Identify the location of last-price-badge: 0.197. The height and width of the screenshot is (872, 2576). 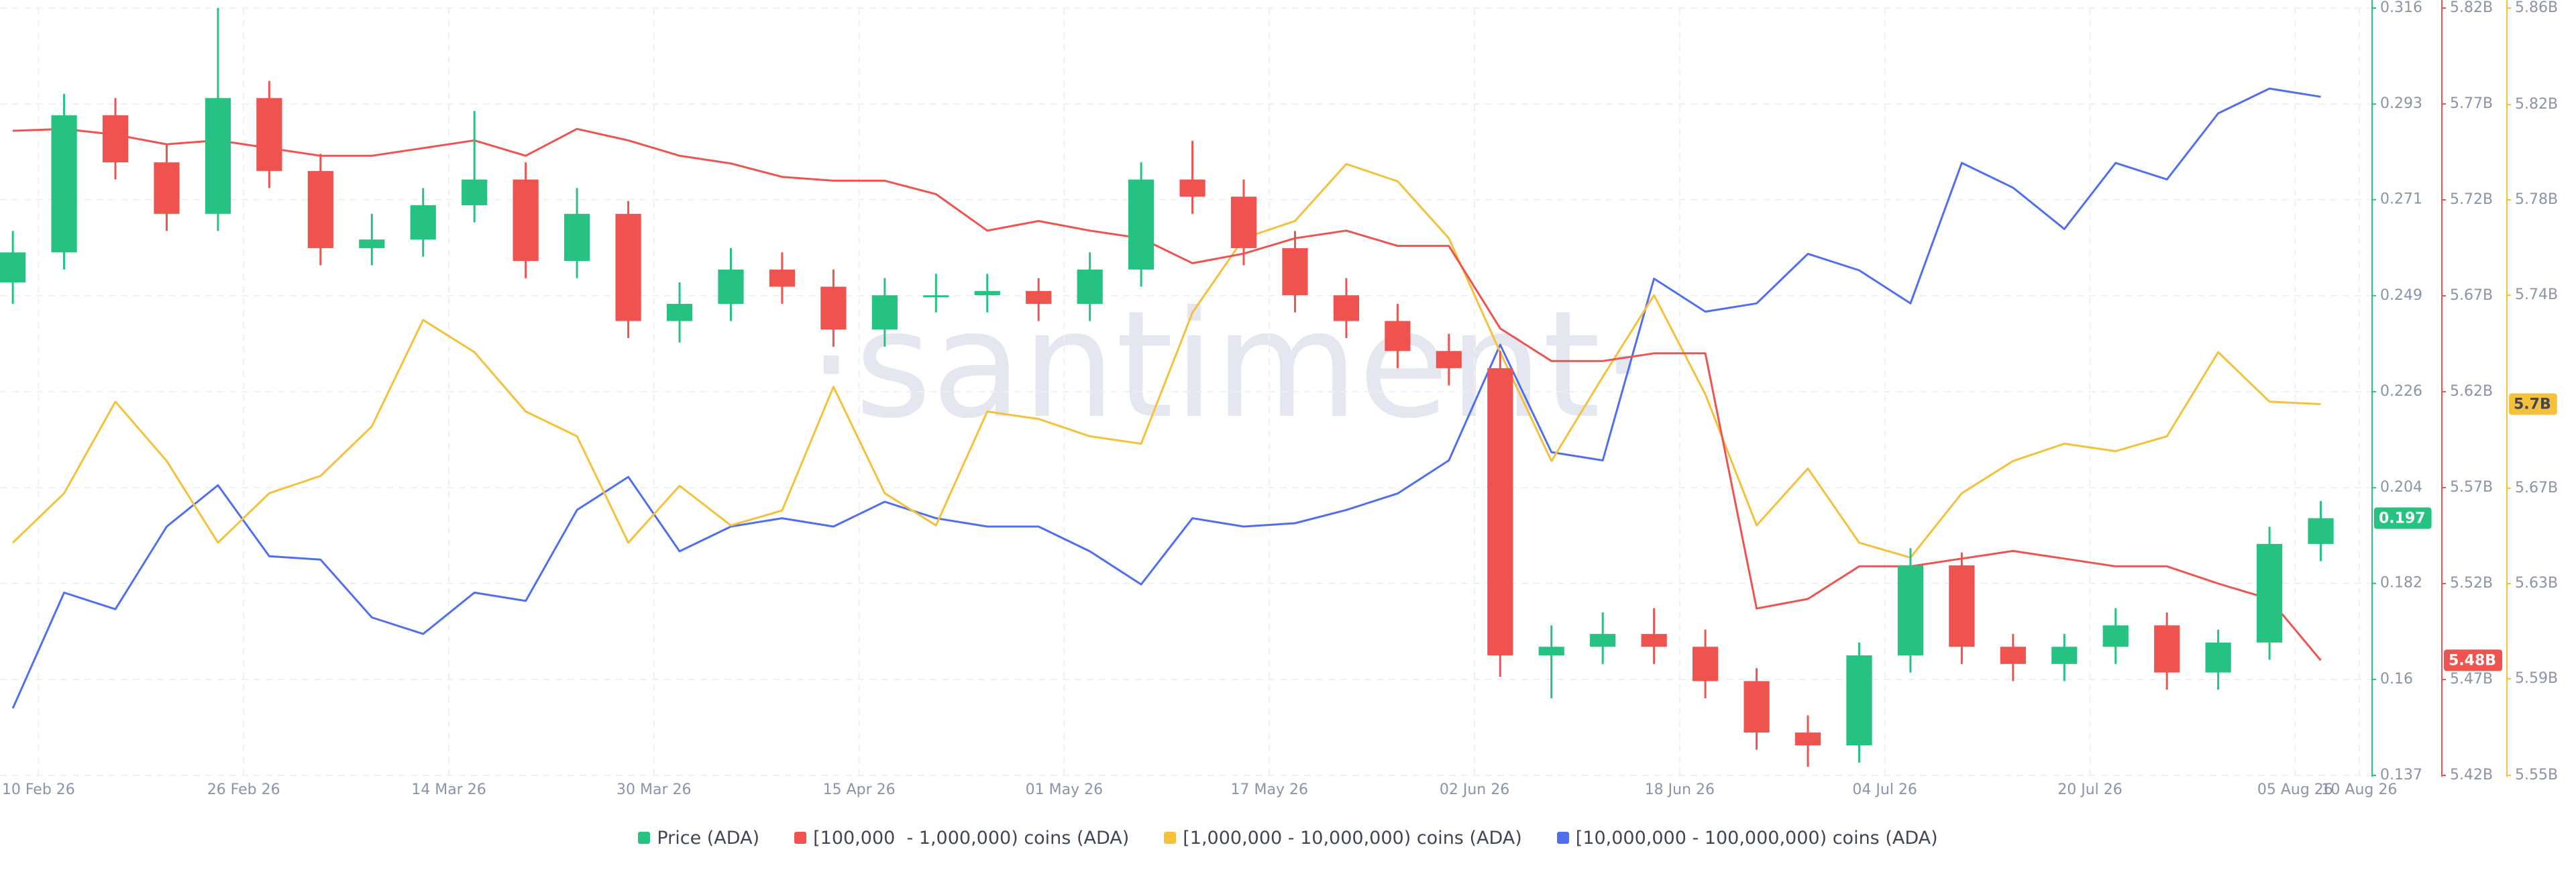
(2403, 518).